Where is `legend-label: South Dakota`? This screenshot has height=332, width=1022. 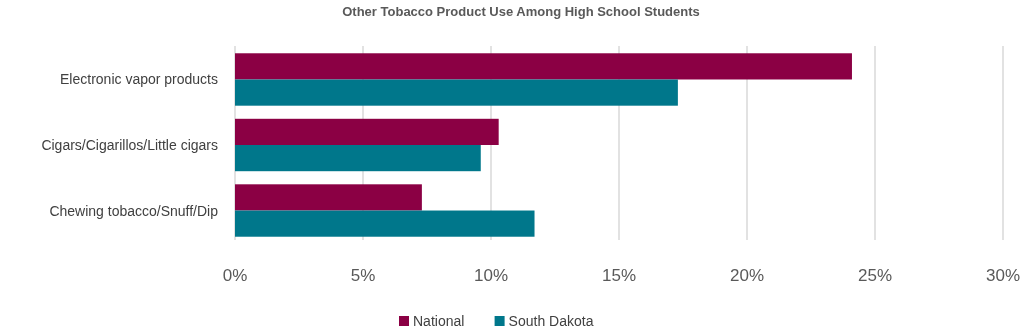
legend-label: South Dakota is located at coordinates (551, 321).